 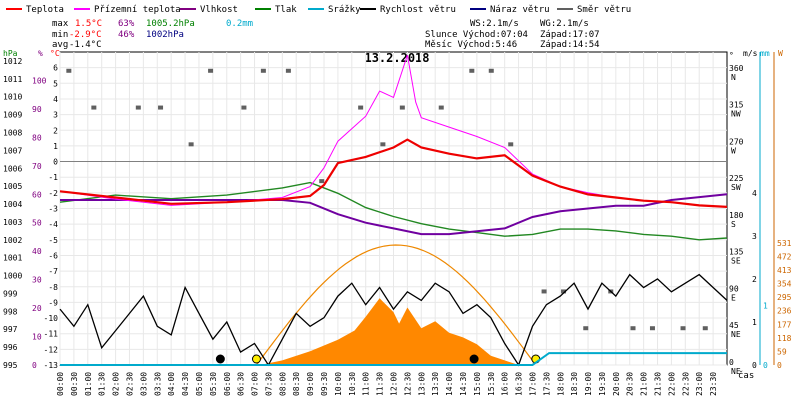 I want to click on legend-label: Náraz větru, so click(x=520, y=10).